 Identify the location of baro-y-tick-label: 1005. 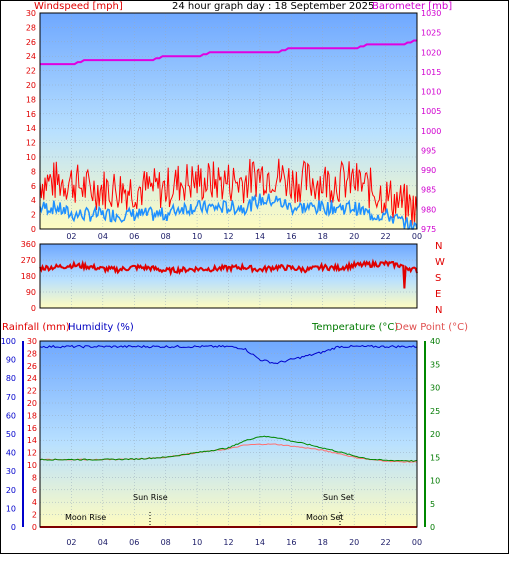
(431, 111).